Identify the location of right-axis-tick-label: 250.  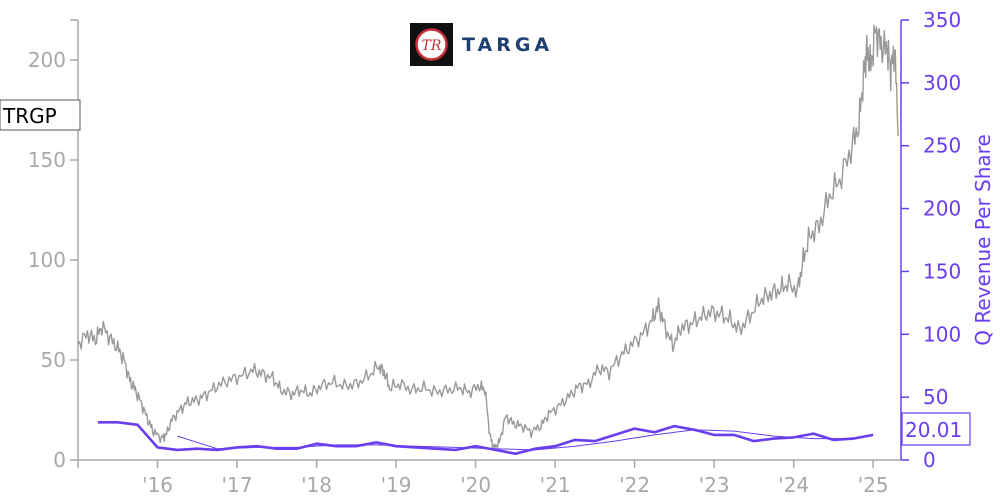
(942, 146).